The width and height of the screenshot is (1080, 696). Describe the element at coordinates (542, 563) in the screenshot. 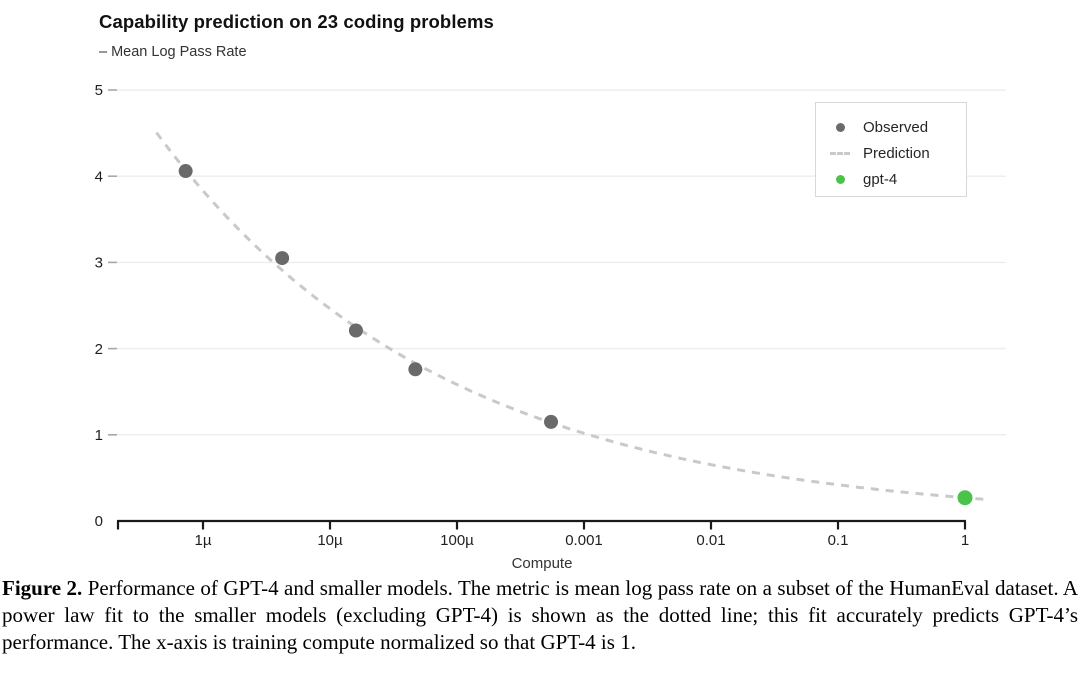

I see `x-axis-label: Compute` at that location.